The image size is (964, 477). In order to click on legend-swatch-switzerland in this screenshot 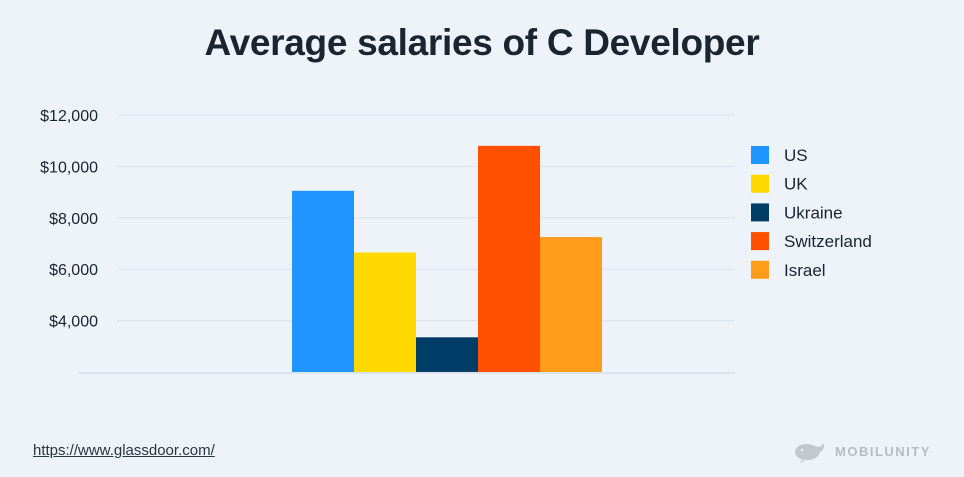, I will do `click(760, 241)`.